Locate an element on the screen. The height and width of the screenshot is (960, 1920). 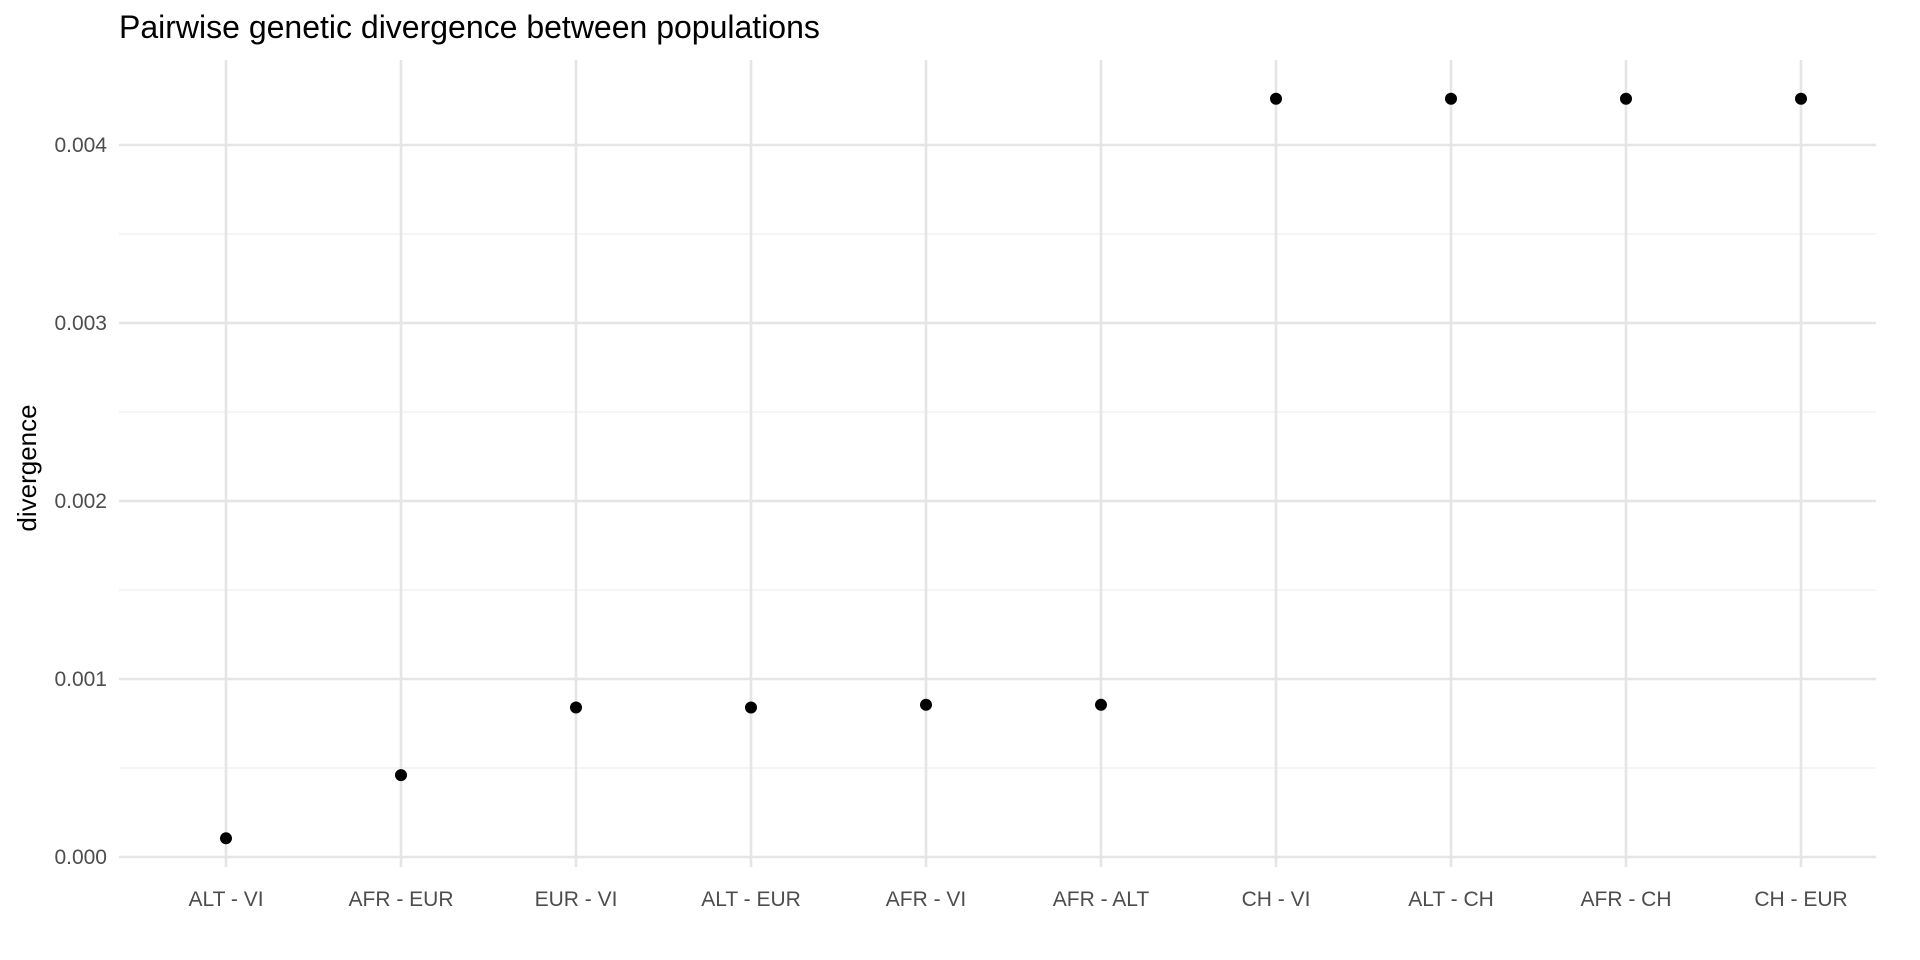
x-tick-label: CH - EUR is located at coordinates (1800, 899).